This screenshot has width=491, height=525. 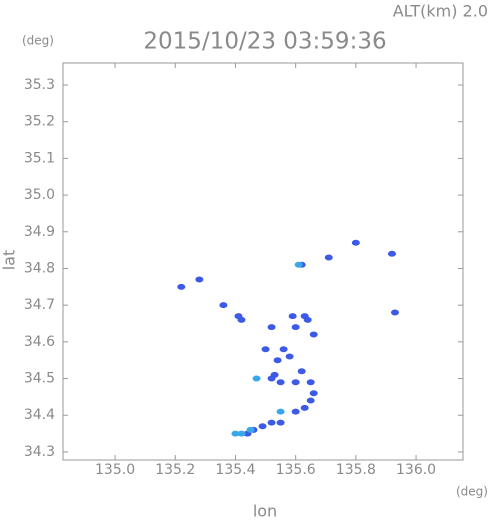 I want to click on y-tick-label: 35.3, so click(x=39, y=85).